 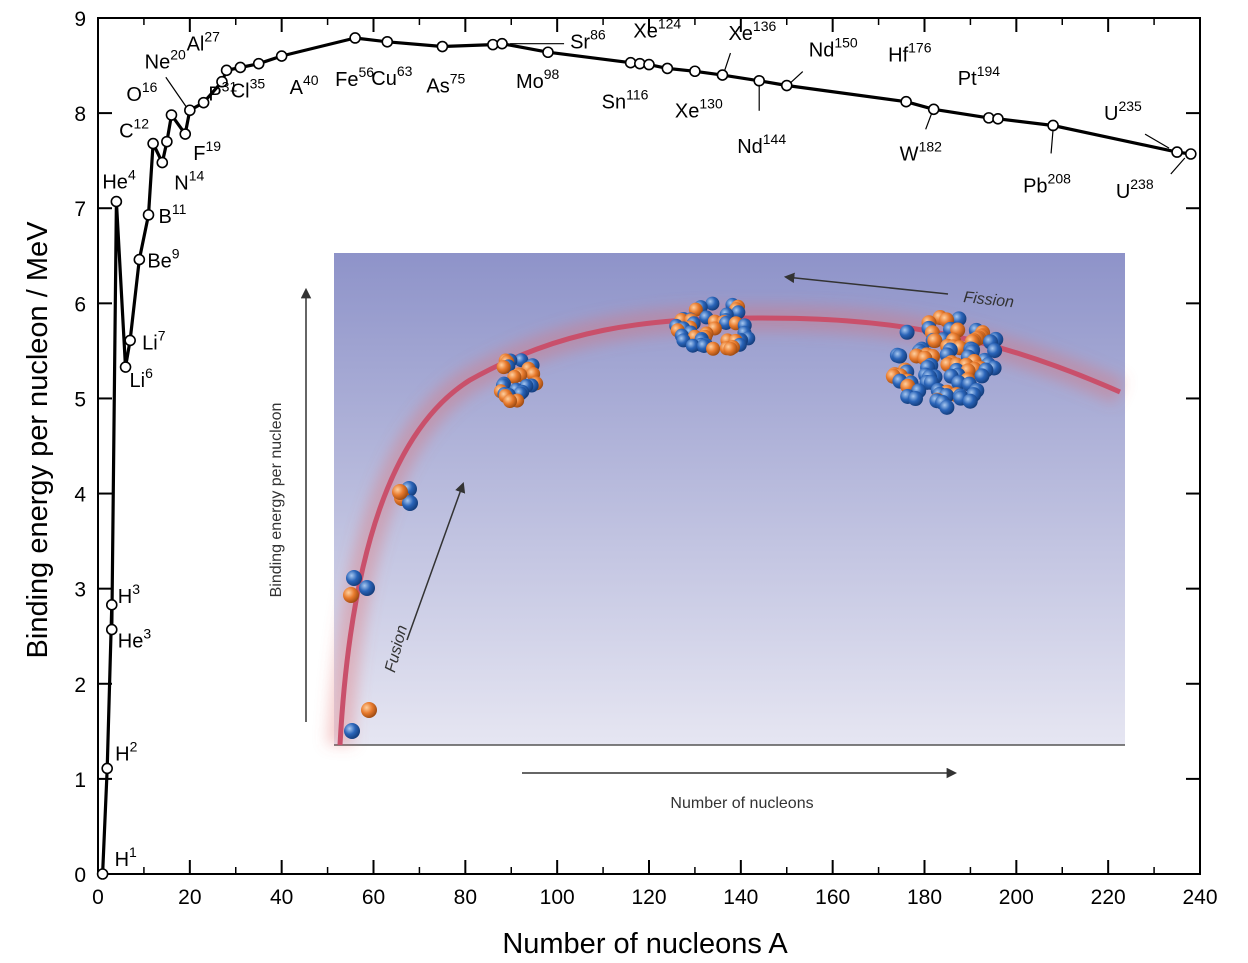 What do you see at coordinates (135, 639) in the screenshot?
I see `point-label: He3` at bounding box center [135, 639].